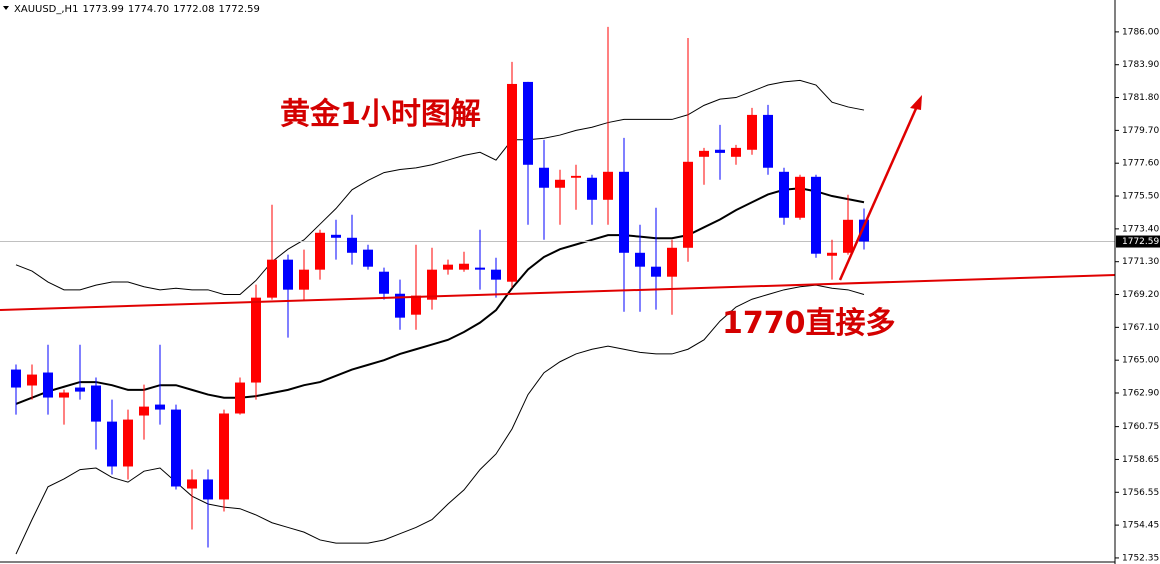 Image resolution: width=1160 pixels, height=564 pixels. Describe the element at coordinates (809, 323) in the screenshot. I see `annotation: 1770直接多` at that location.